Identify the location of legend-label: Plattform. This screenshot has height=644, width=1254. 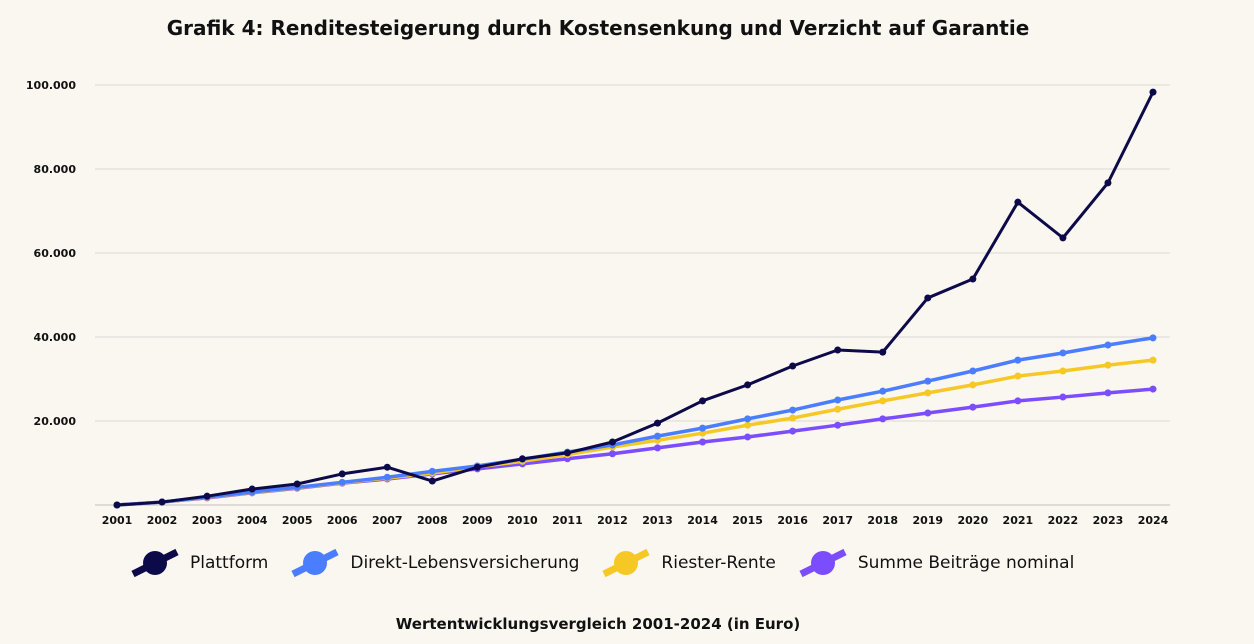
(229, 563).